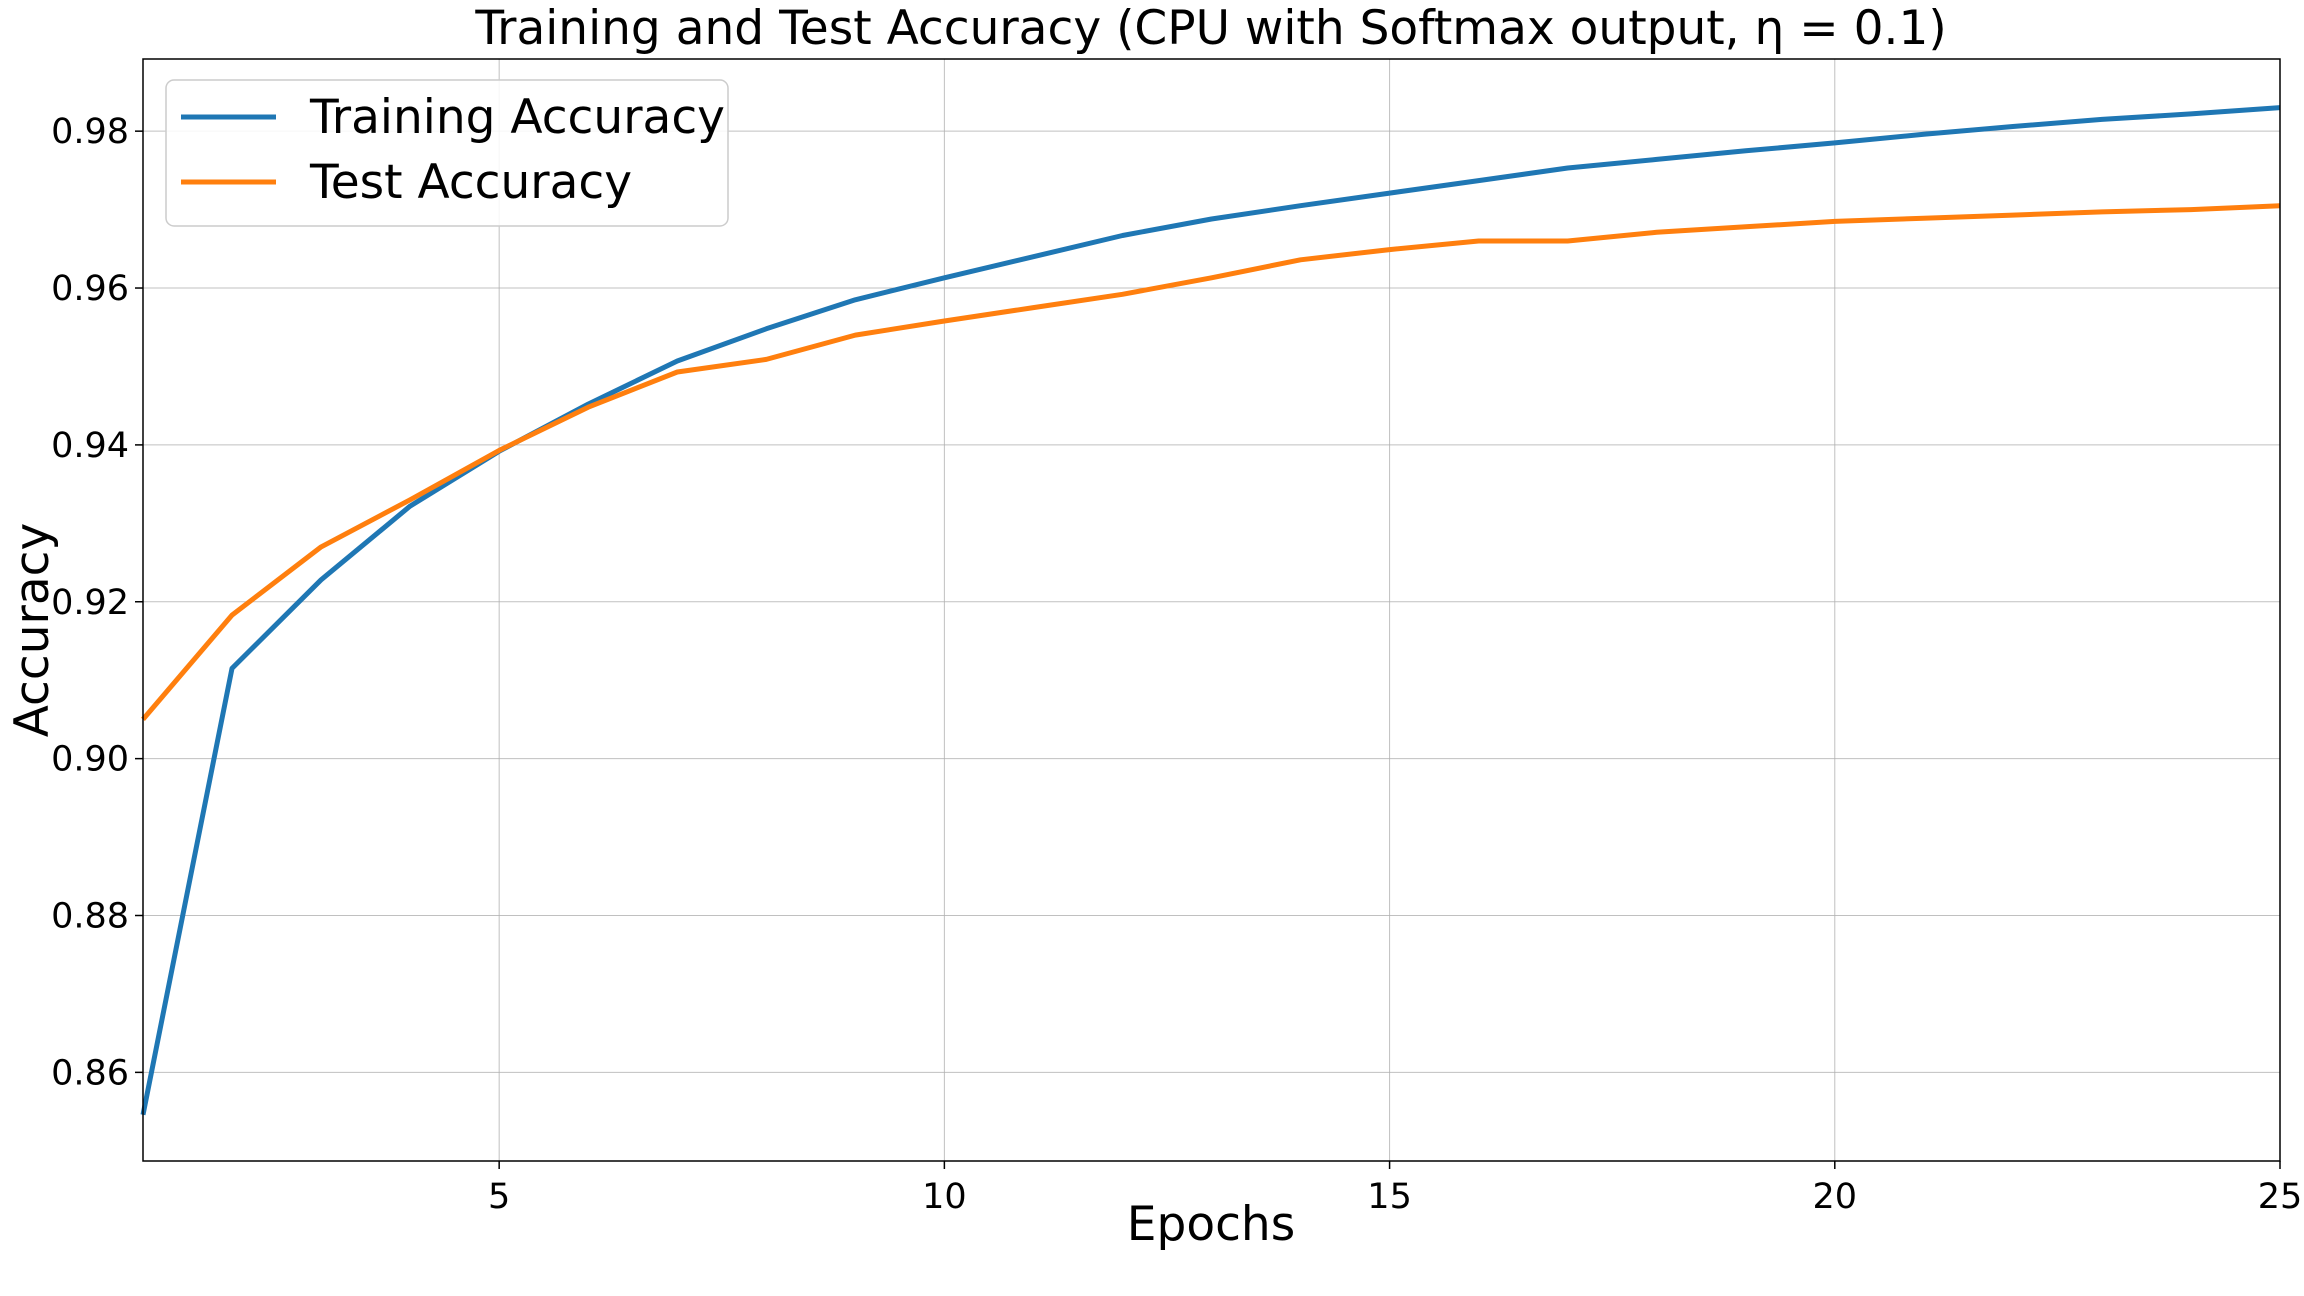 This screenshot has height=1296, width=2304. I want to click on y-axis-ticks: 0.86 0.88 0.90 0.92 0.94 0.96 0.98, so click(97, 602).